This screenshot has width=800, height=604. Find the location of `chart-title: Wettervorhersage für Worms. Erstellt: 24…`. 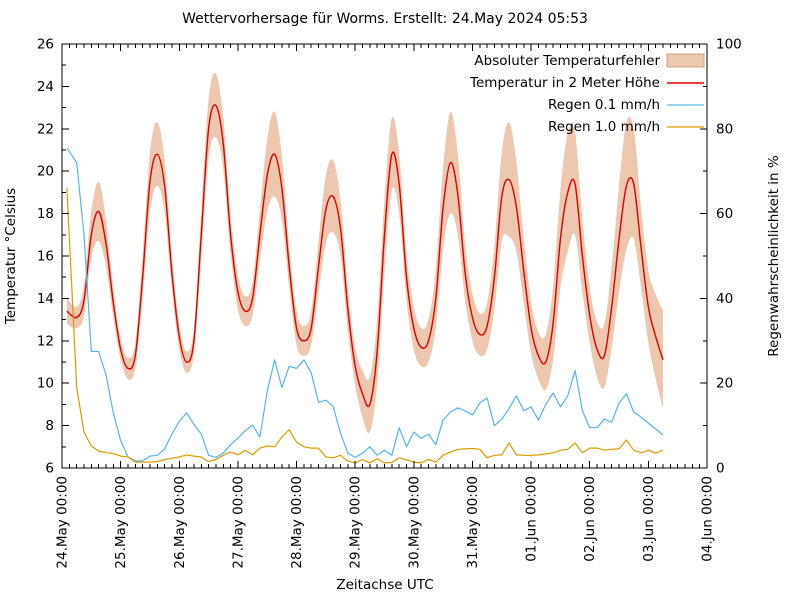

chart-title: Wettervorhersage für Worms. Erstellt: 24… is located at coordinates (385, 19).